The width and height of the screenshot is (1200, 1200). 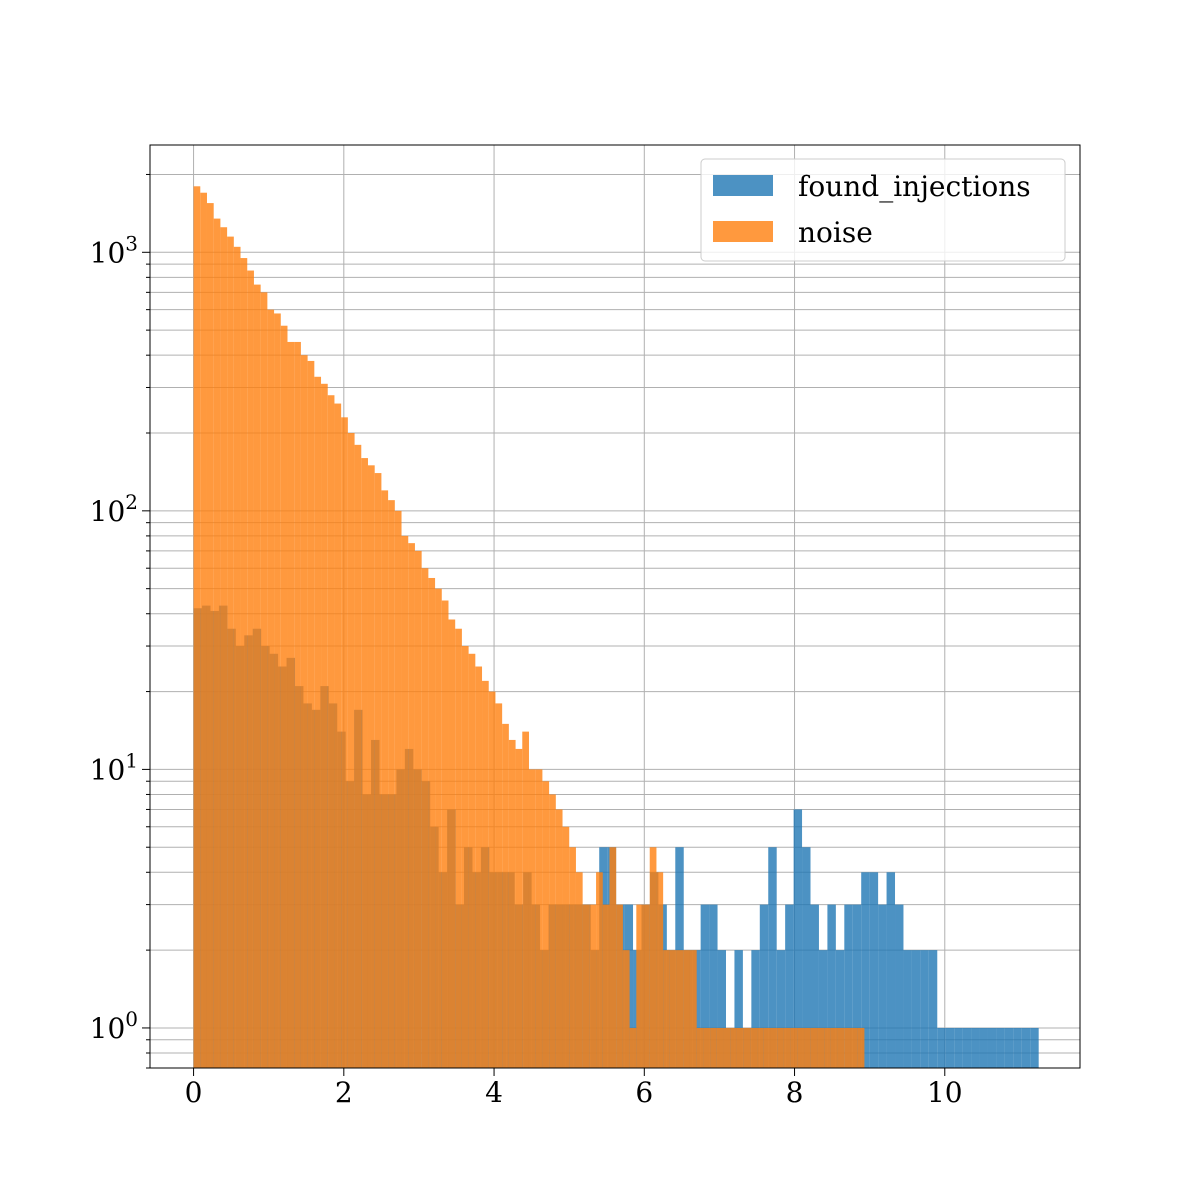 I want to click on x-tick-label: 4, so click(x=494, y=1092).